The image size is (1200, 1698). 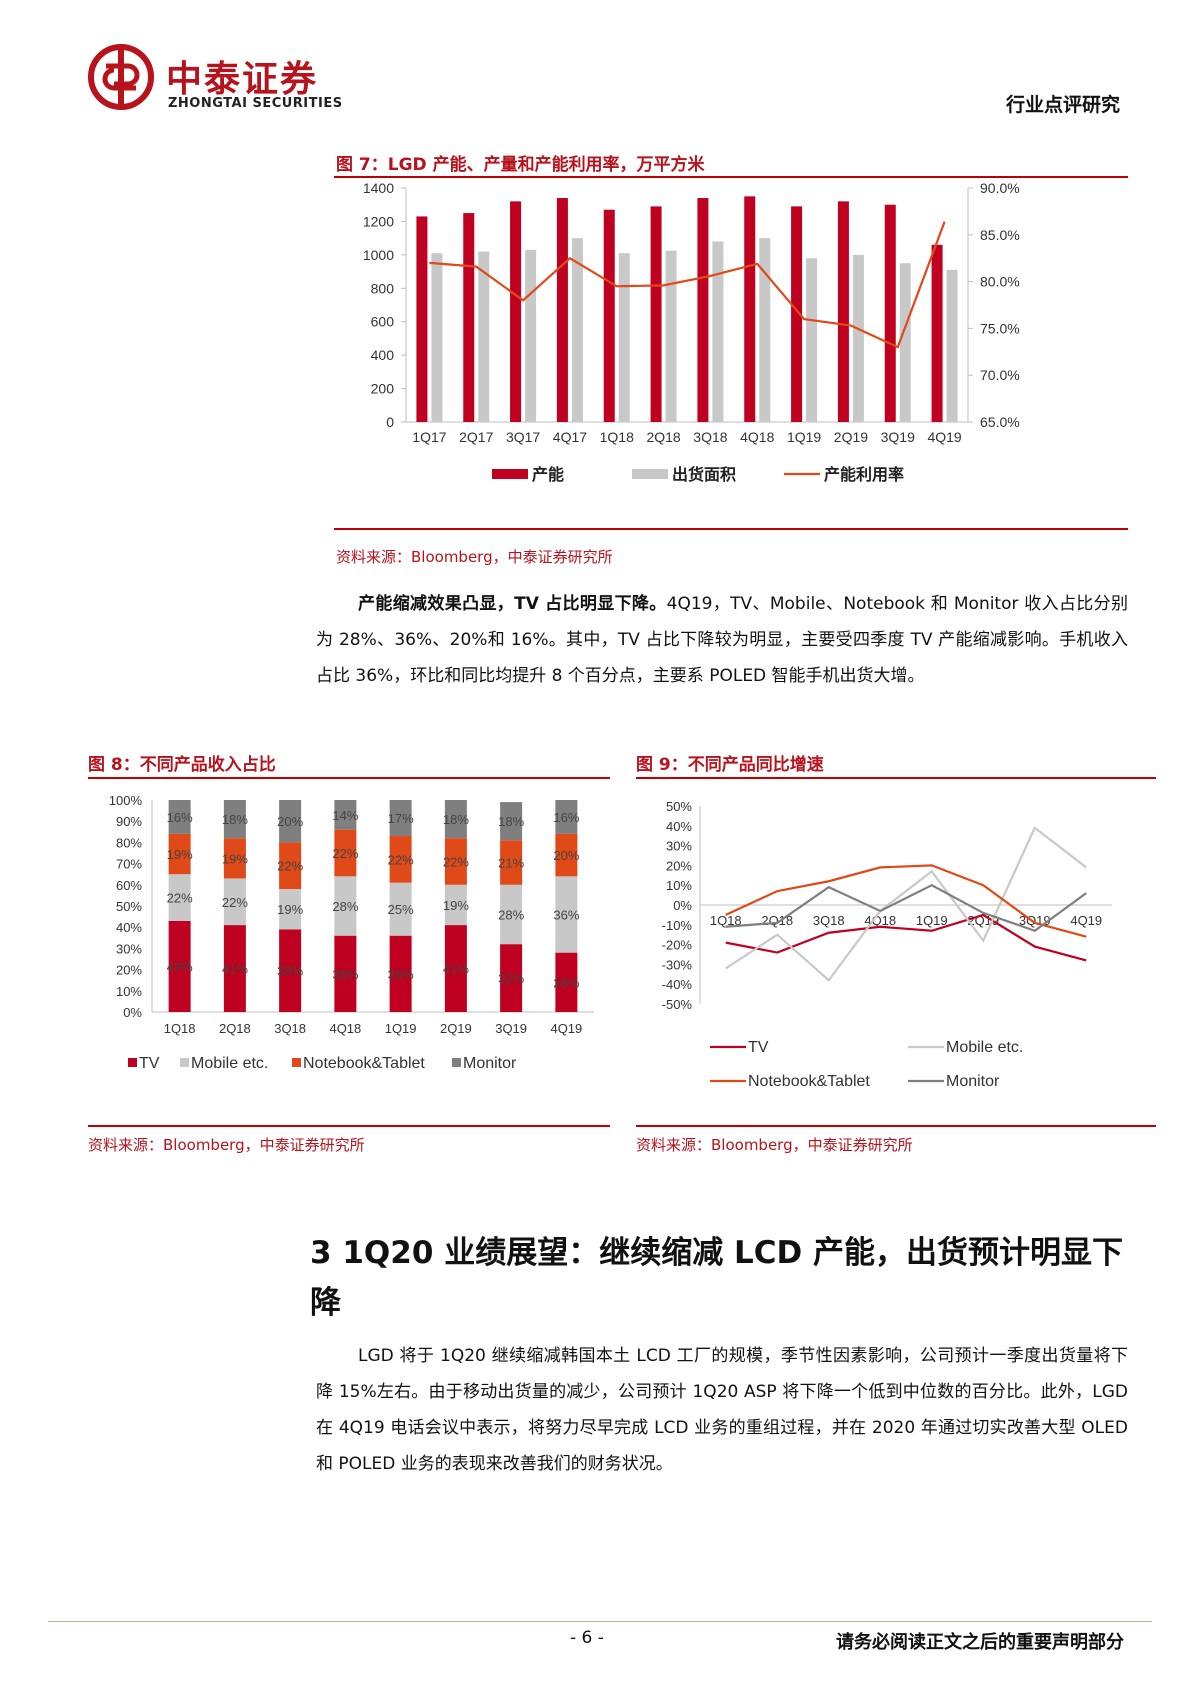 I want to click on fig7-legend-label: 产能, so click(x=548, y=474).